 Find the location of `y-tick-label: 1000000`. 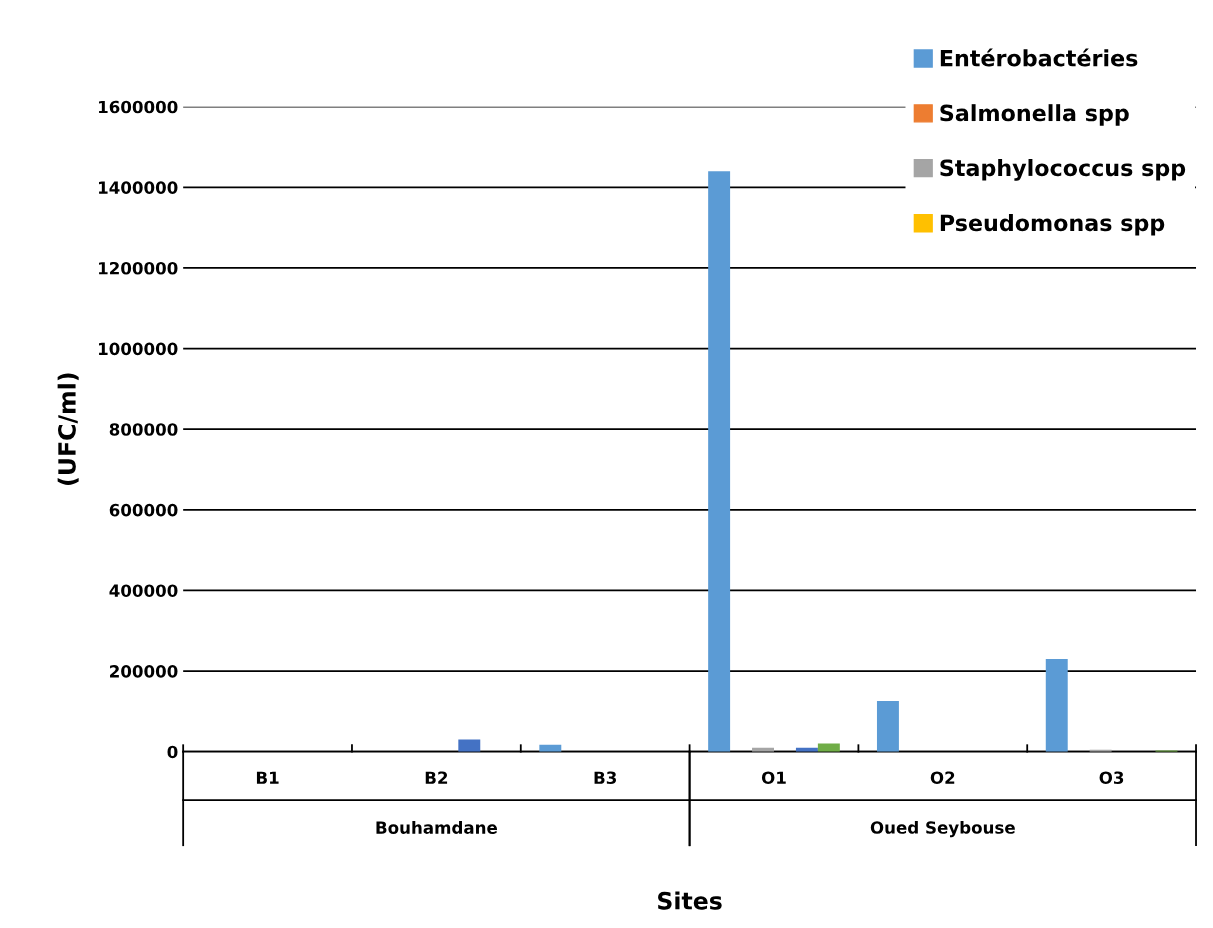

y-tick-label: 1000000 is located at coordinates (138, 349).